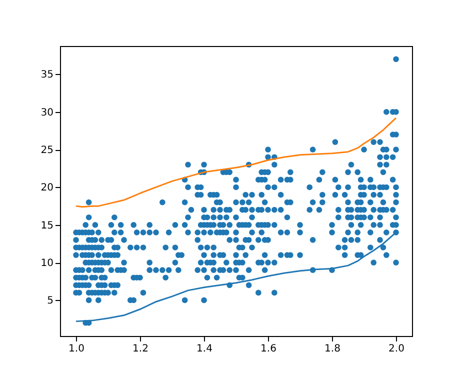  I want to click on x-tick-label: 1.0, so click(76, 349).